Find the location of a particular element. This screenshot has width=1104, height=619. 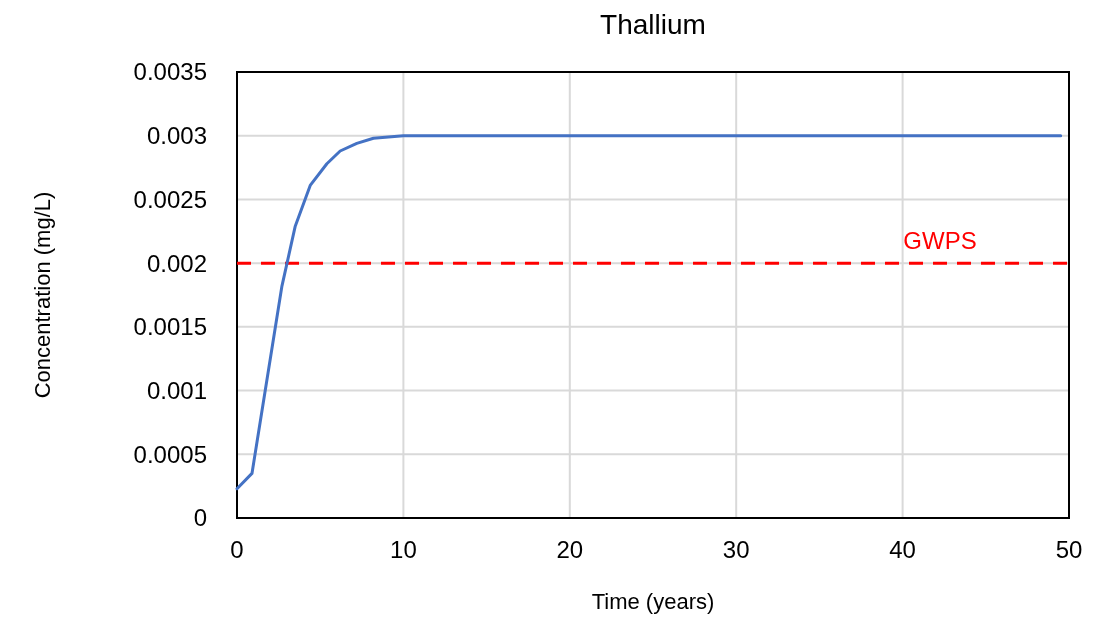

y-tick-label: 0 is located at coordinates (200, 518).